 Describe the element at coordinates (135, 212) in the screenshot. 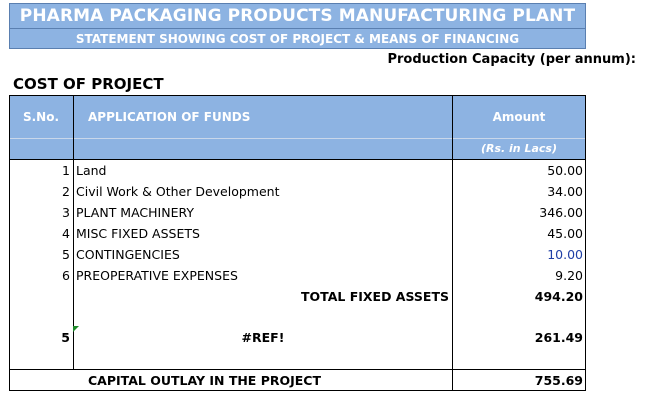

I see `row-desc: PLANT MACHINERY` at that location.